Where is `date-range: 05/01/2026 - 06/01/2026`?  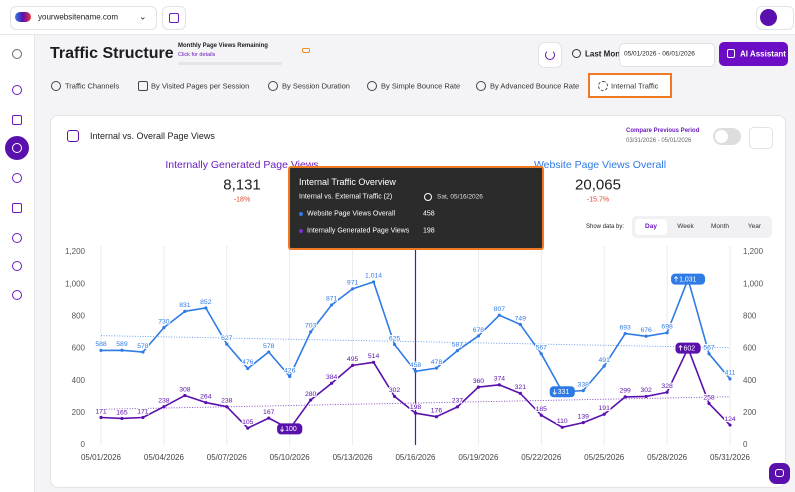 date-range: 05/01/2026 - 06/01/2026 is located at coordinates (659, 54).